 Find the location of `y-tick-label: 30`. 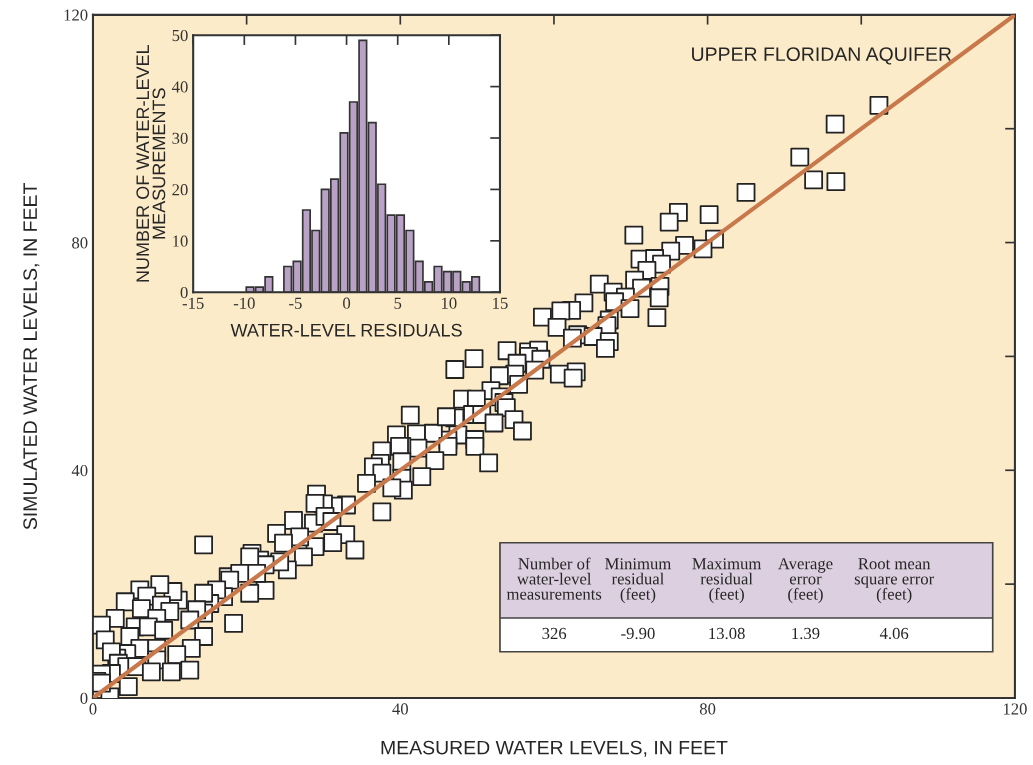

y-tick-label: 30 is located at coordinates (180, 138).